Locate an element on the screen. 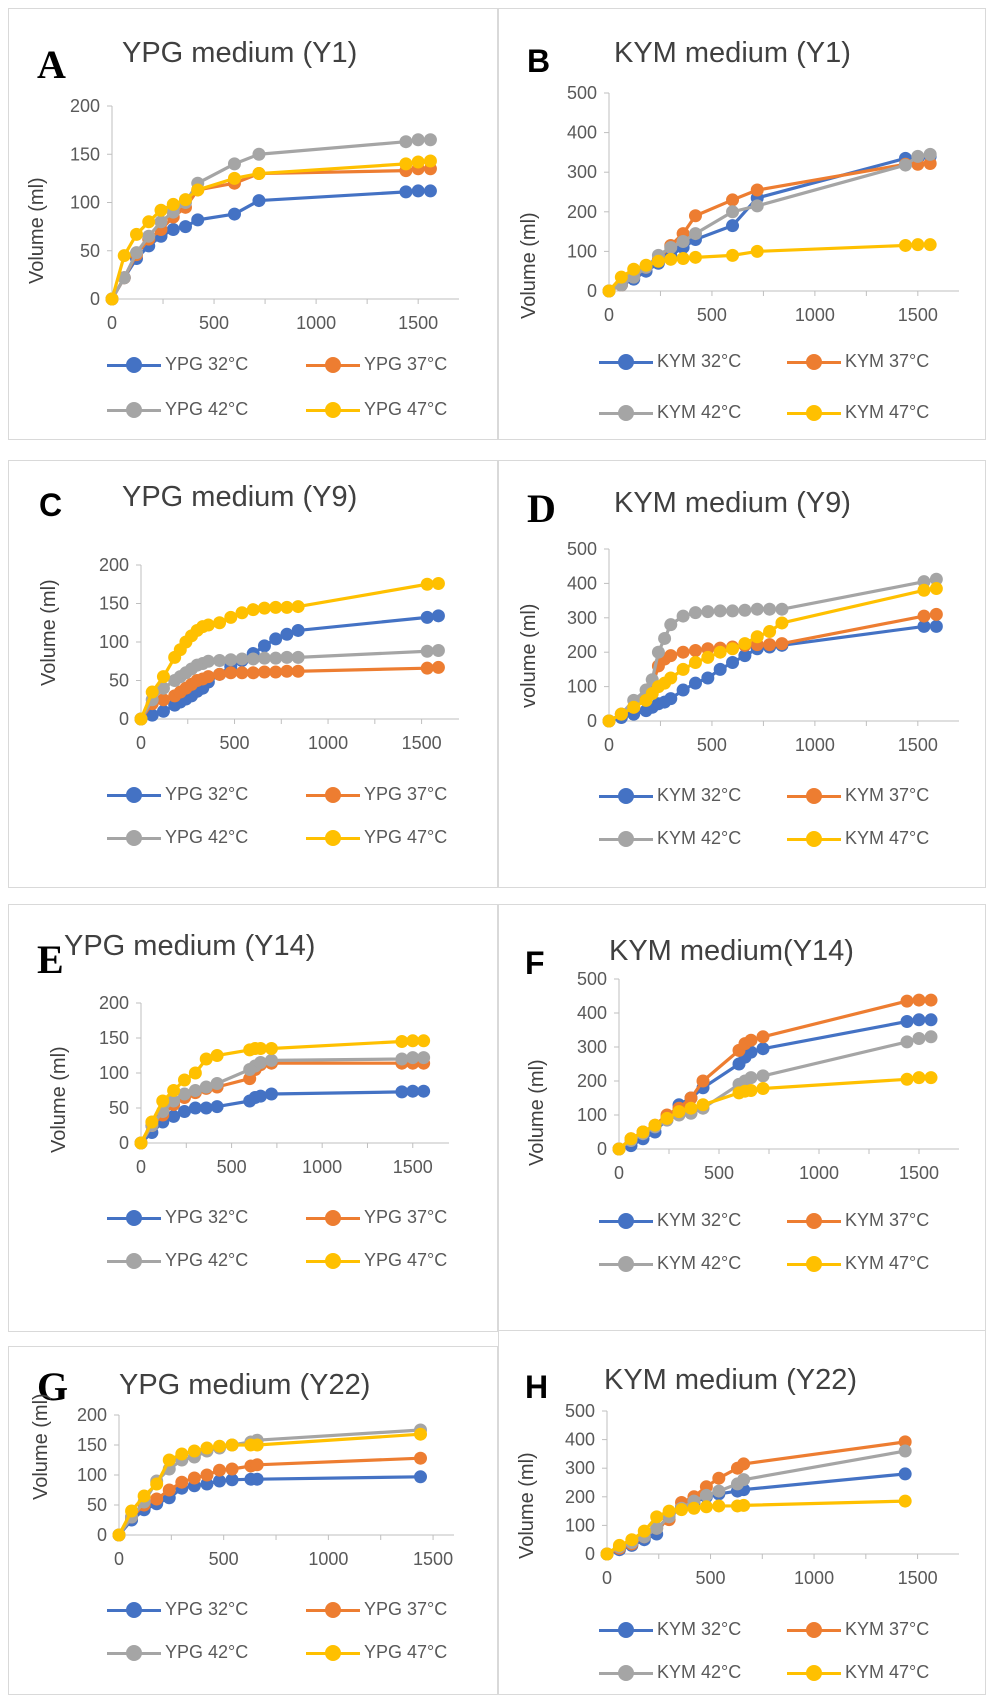 This screenshot has width=986, height=1696. y-tick-label: 200 is located at coordinates (114, 565).